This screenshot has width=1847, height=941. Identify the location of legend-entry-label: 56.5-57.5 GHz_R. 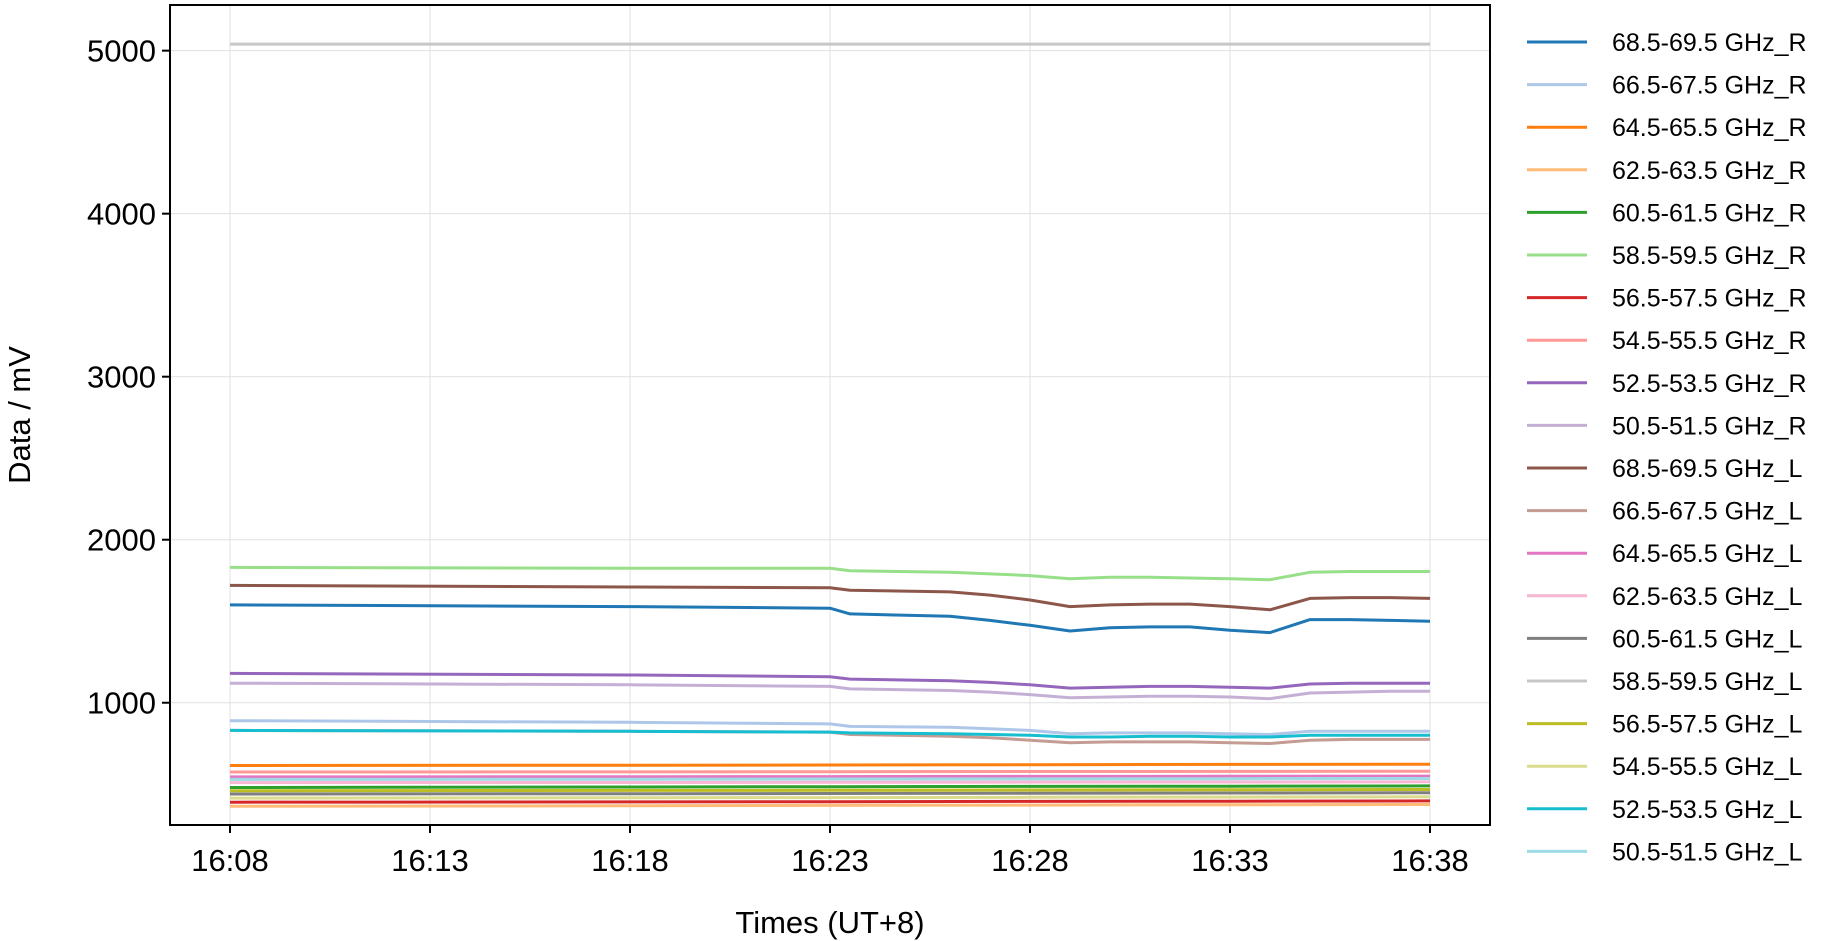
(1709, 299).